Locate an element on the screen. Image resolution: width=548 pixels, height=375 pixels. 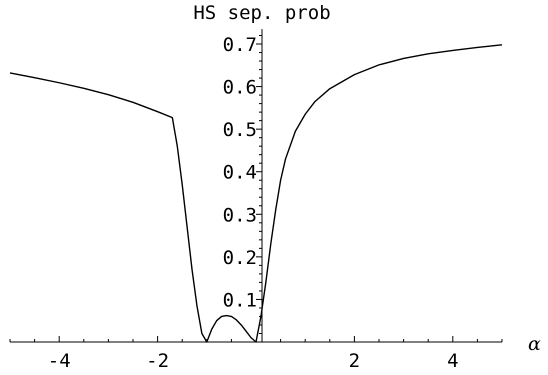
x-axis-label: α is located at coordinates (534, 344).